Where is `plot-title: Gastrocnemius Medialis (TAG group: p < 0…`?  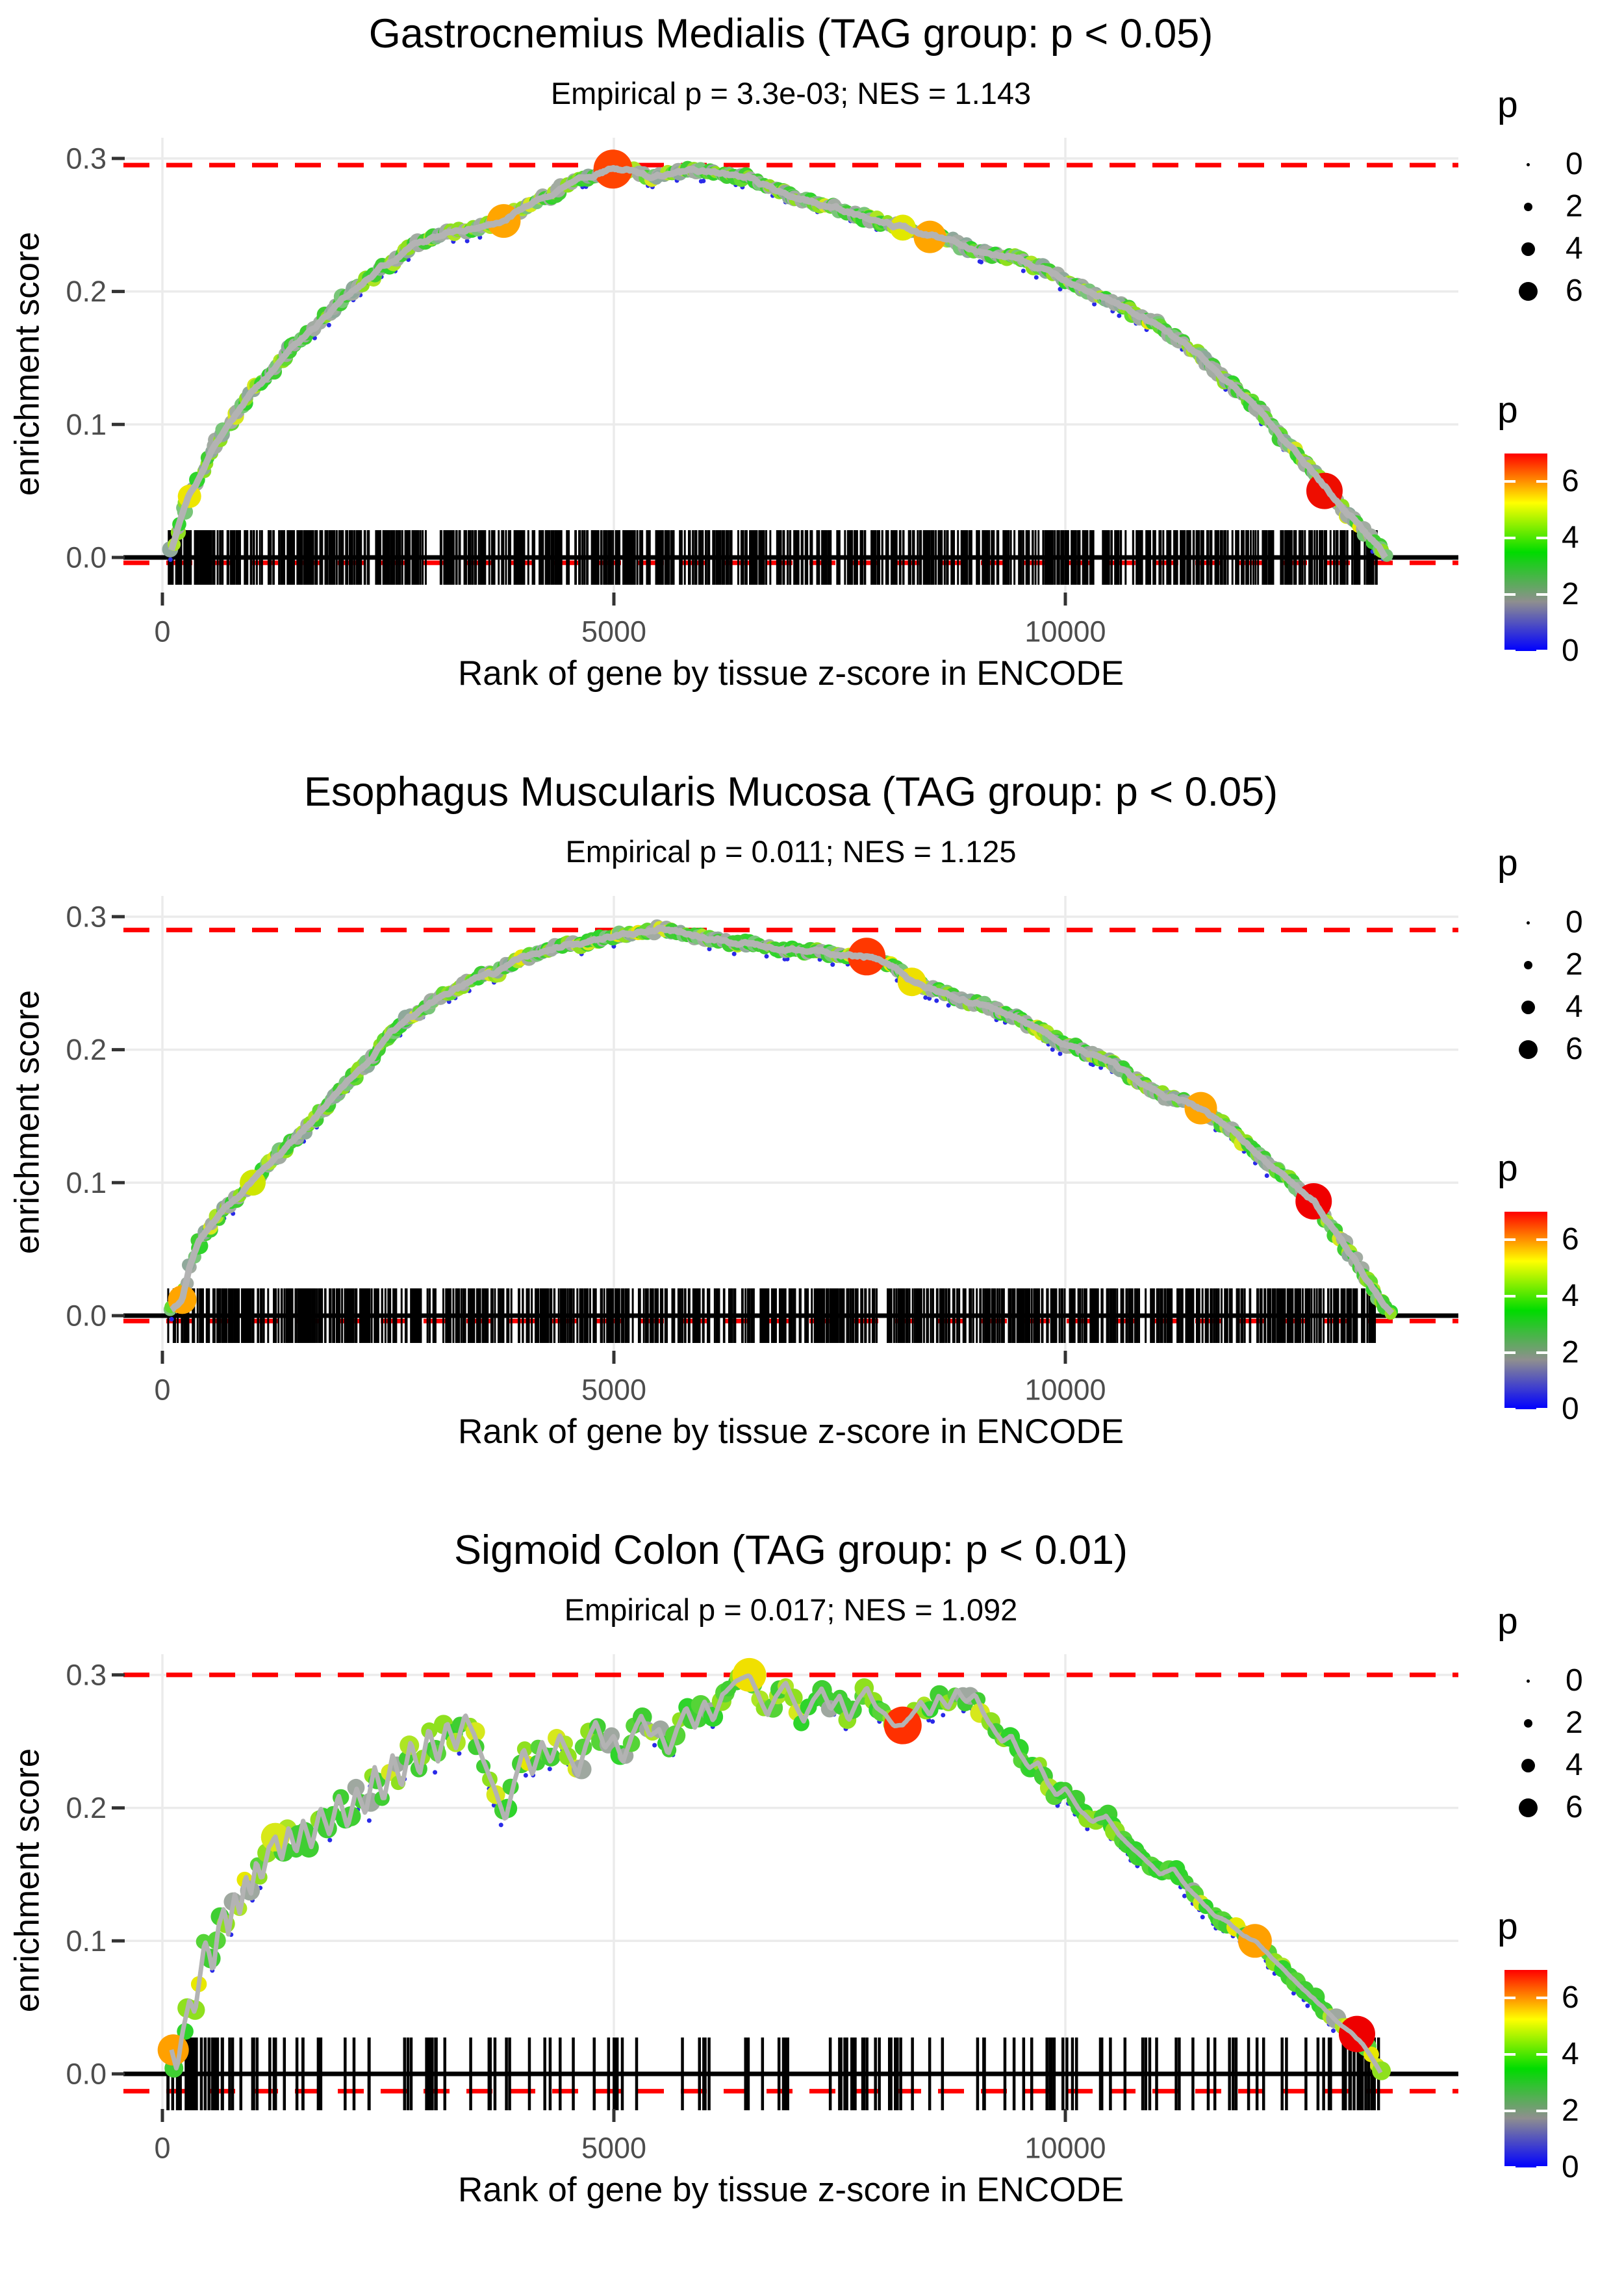
plot-title: Gastrocnemius Medialis (TAG group: p < 0… is located at coordinates (790, 34).